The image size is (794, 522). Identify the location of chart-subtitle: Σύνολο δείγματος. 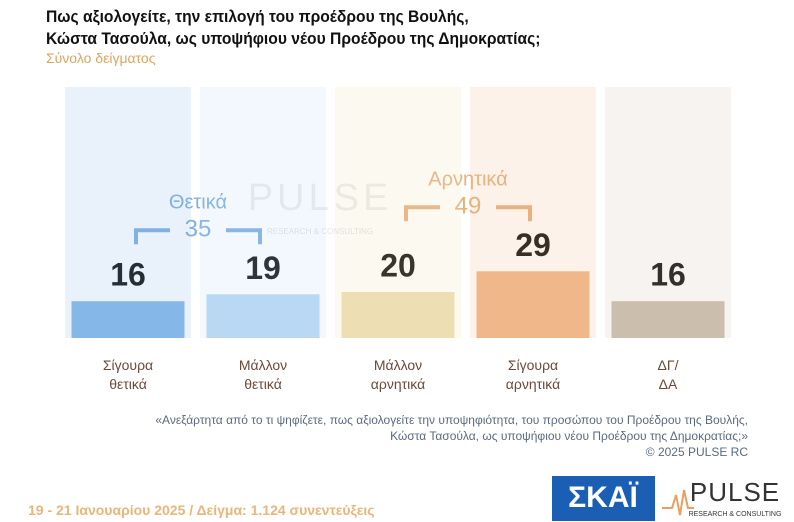
(101, 58).